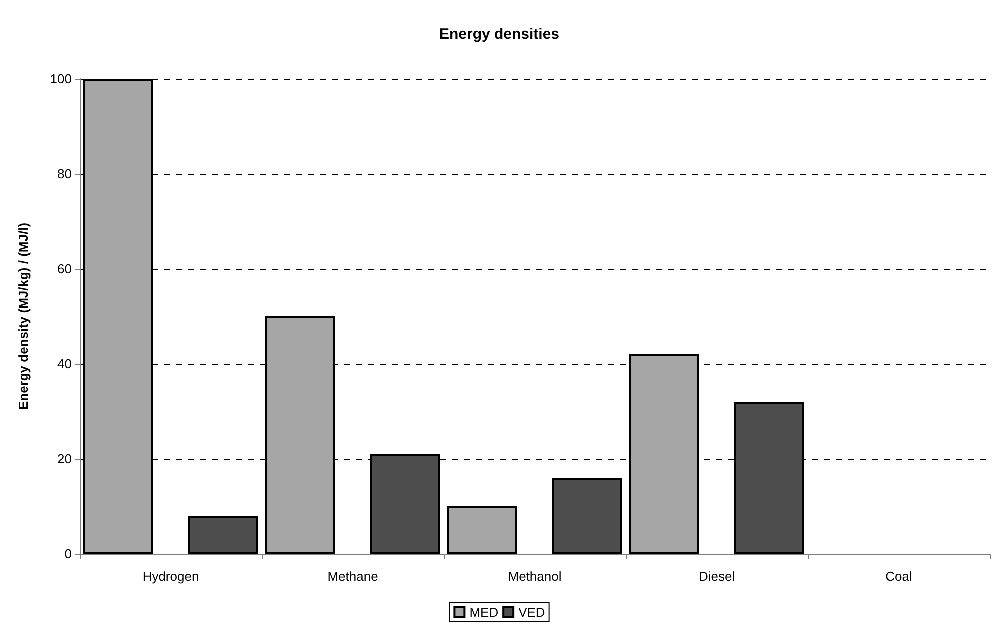  I want to click on legend-label: MED, so click(484, 612).